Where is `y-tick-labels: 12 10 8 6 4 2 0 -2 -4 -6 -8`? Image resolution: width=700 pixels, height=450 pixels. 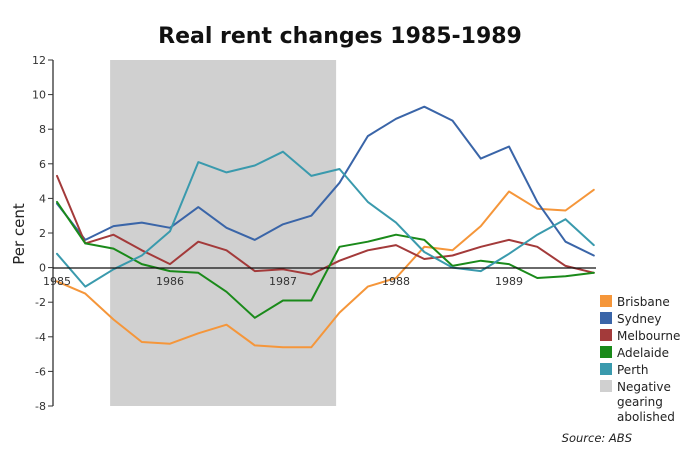 y-tick-labels: 12 10 8 6 4 2 0 -2 -4 -6 -8 is located at coordinates (39, 233).